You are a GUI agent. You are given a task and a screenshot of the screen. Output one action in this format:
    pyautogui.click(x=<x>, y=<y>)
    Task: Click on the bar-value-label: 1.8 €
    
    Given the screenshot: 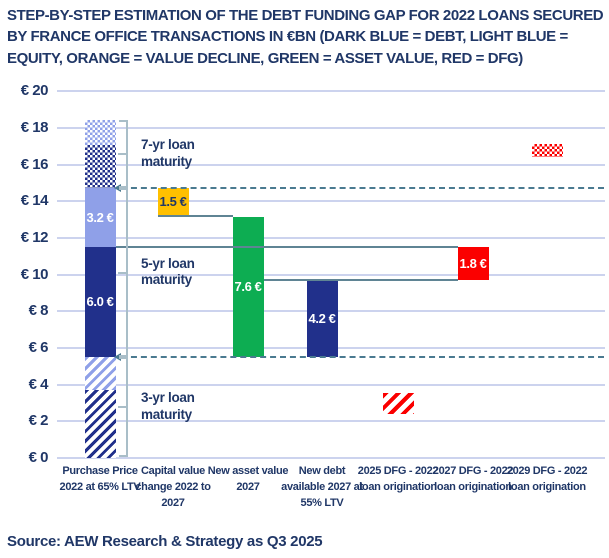 What is the action you would take?
    pyautogui.click(x=473, y=263)
    